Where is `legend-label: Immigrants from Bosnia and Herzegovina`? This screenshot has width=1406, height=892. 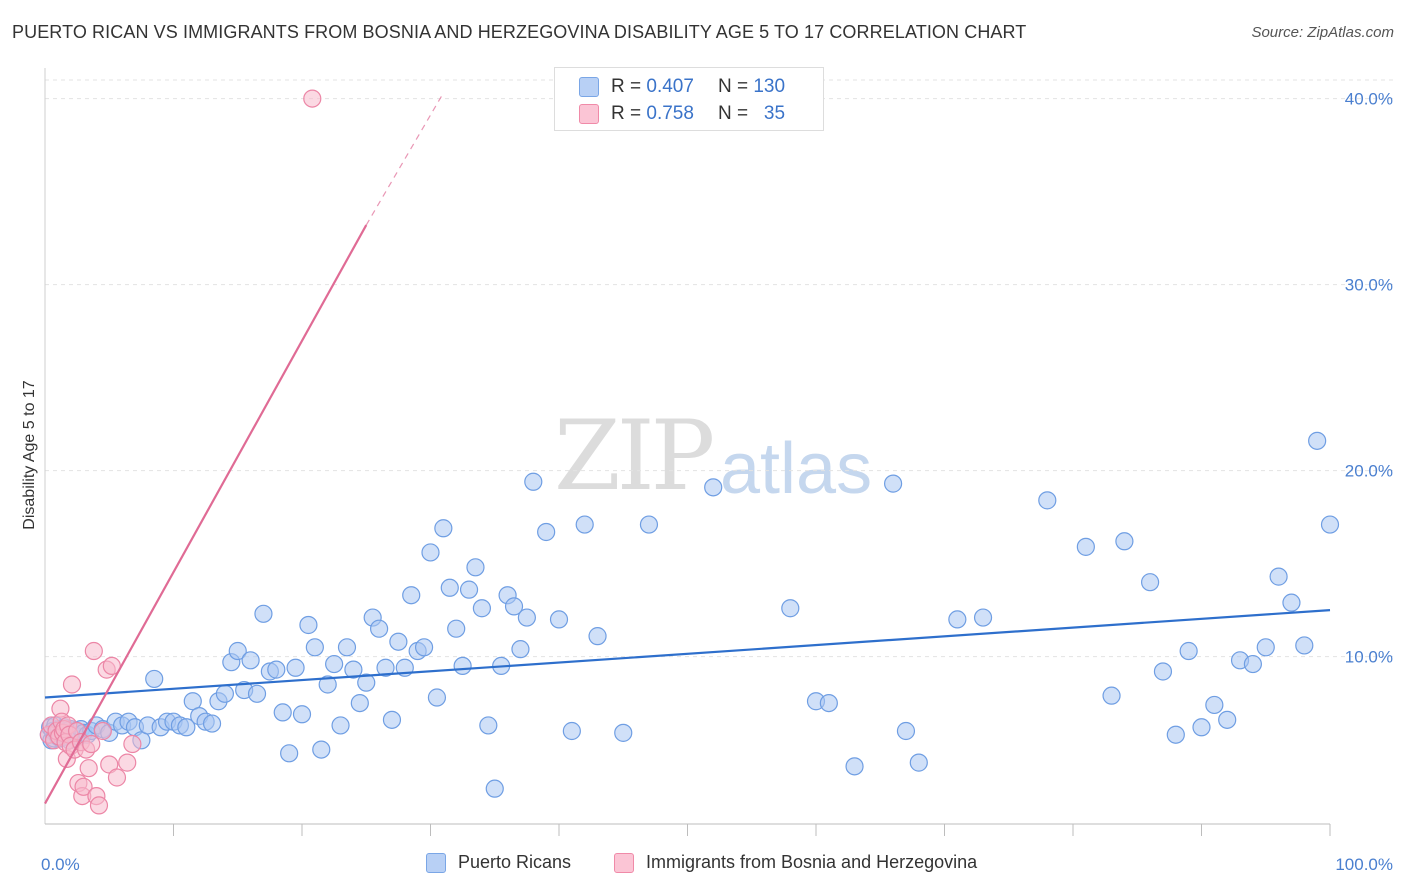 legend-label: Immigrants from Bosnia and Herzegovina is located at coordinates (812, 862).